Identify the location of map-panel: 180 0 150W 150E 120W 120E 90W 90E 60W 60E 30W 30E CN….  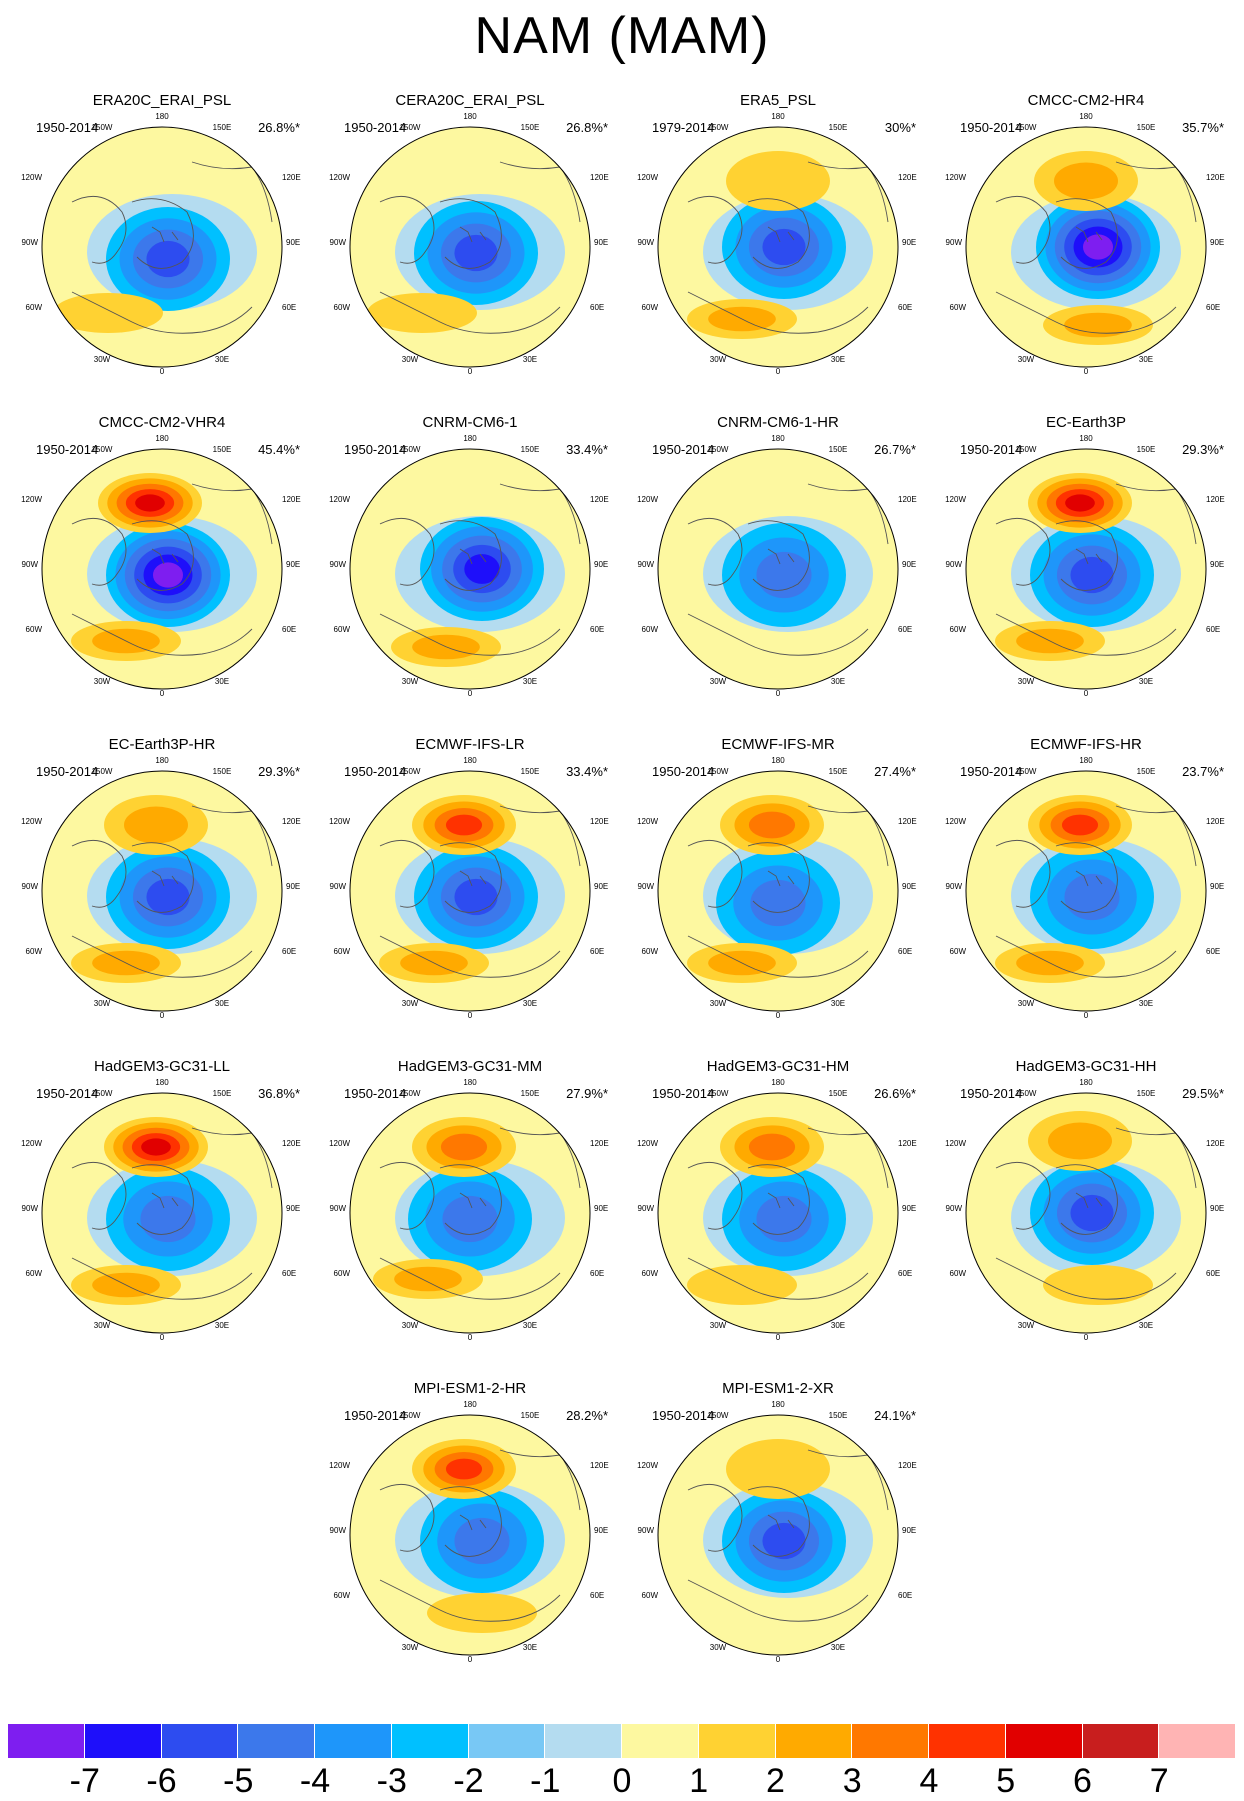
(778, 564).